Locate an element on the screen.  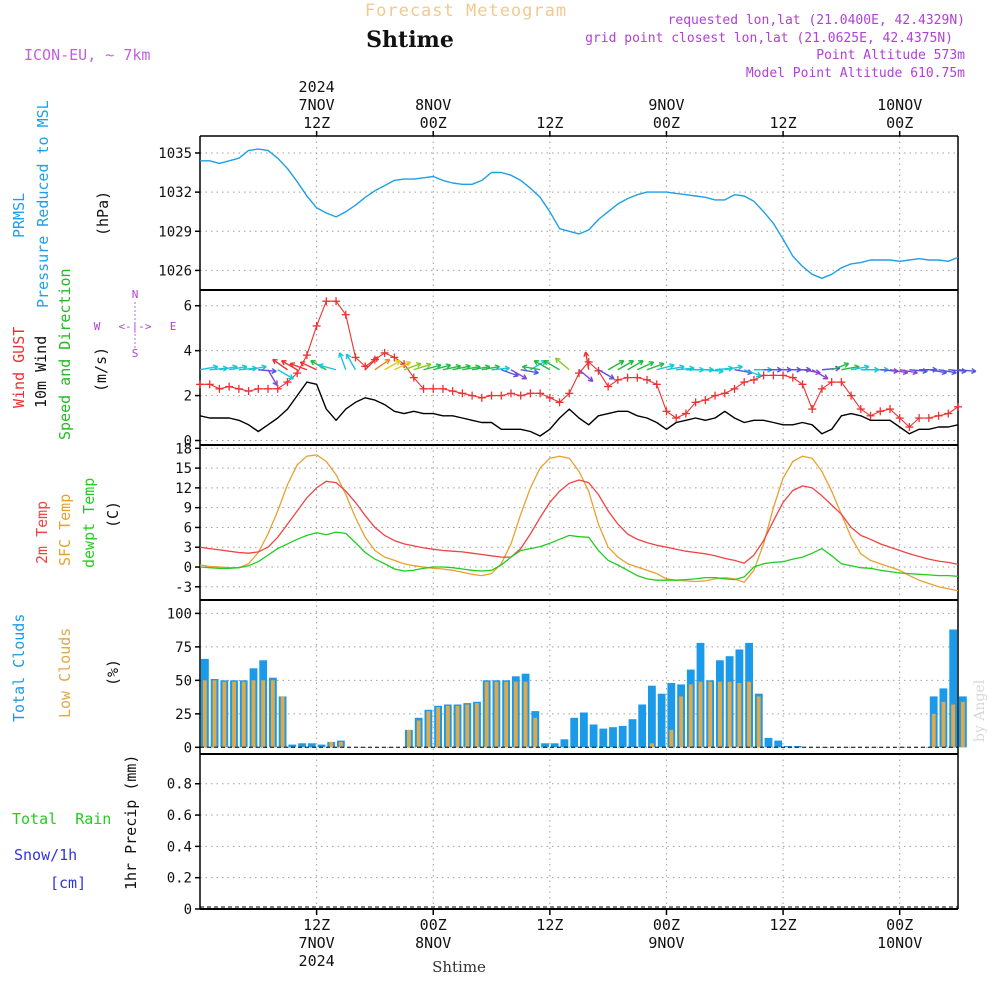
temp-sfc-label: SFC Temp is located at coordinates (65, 530).